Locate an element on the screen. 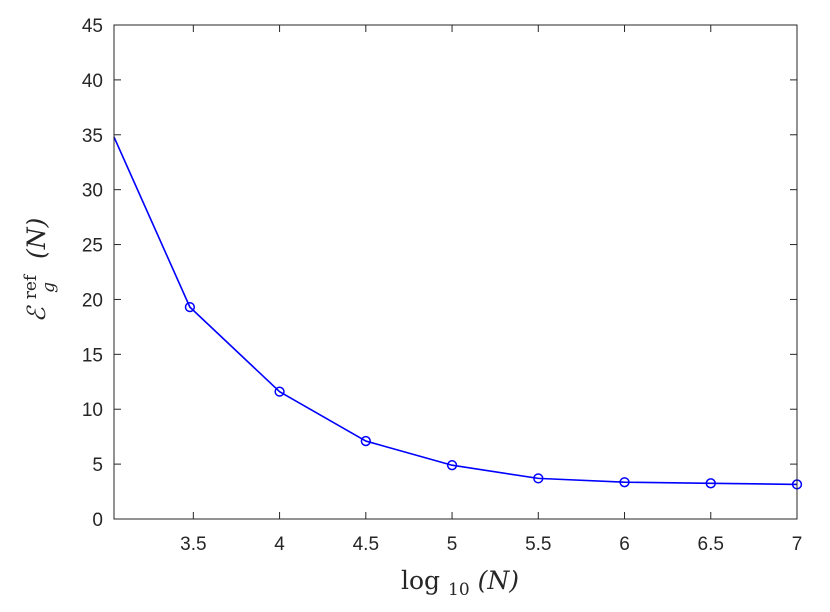 This screenshot has height=612, width=830. y-tick-label: 5 is located at coordinates (97, 465).